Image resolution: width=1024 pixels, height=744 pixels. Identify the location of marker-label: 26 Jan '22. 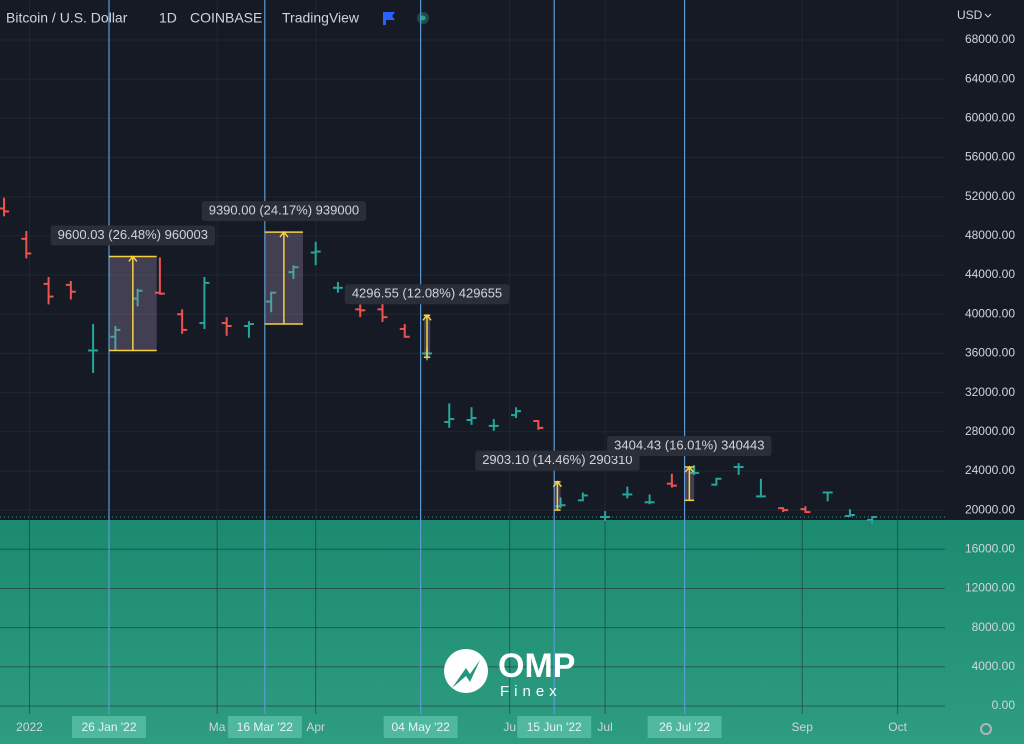
(108, 727).